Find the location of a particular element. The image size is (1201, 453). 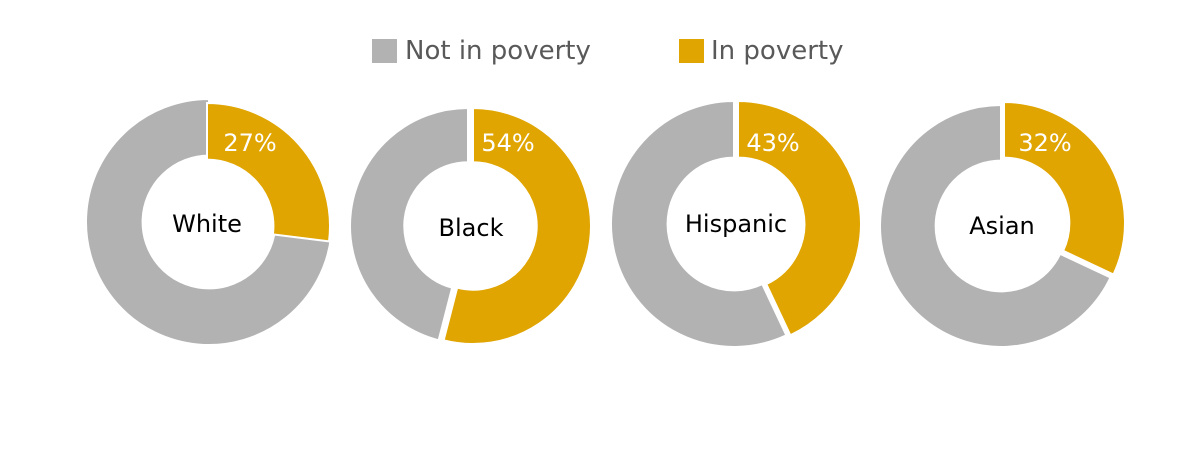

legend-item-not-in-poverty: Not in poverty is located at coordinates (481, 51).